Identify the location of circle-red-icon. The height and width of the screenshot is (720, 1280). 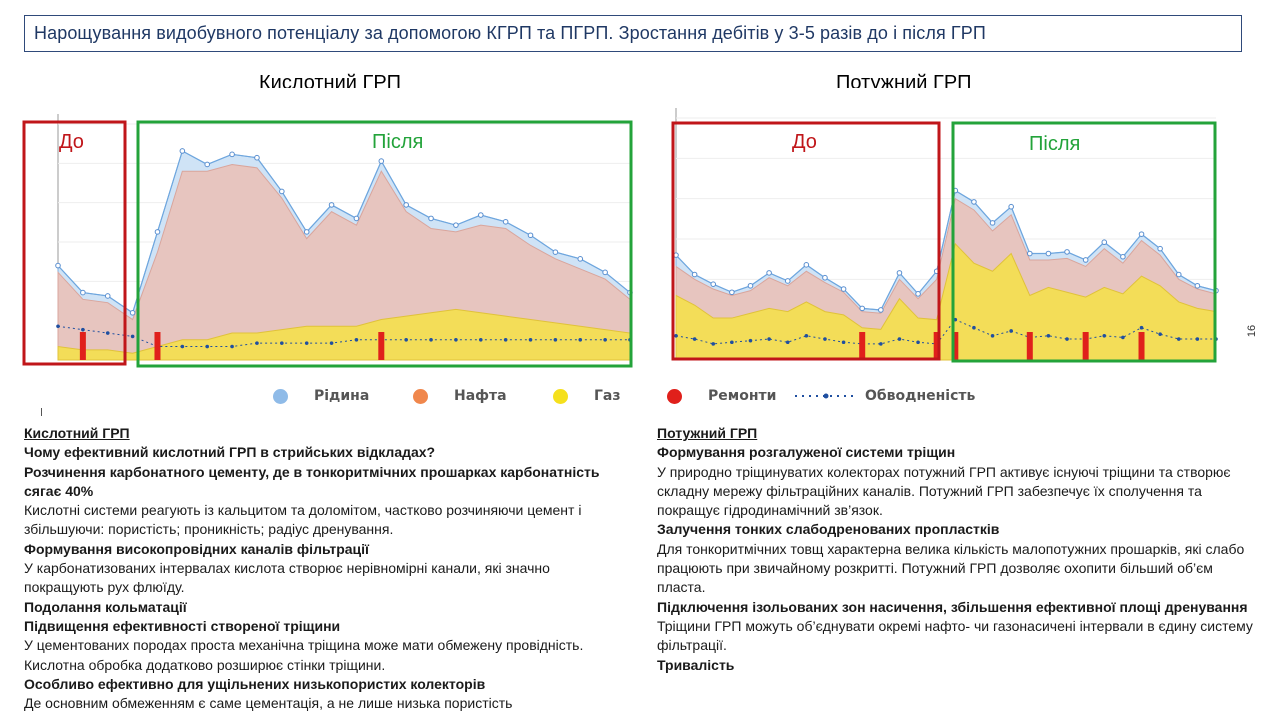
(674, 396).